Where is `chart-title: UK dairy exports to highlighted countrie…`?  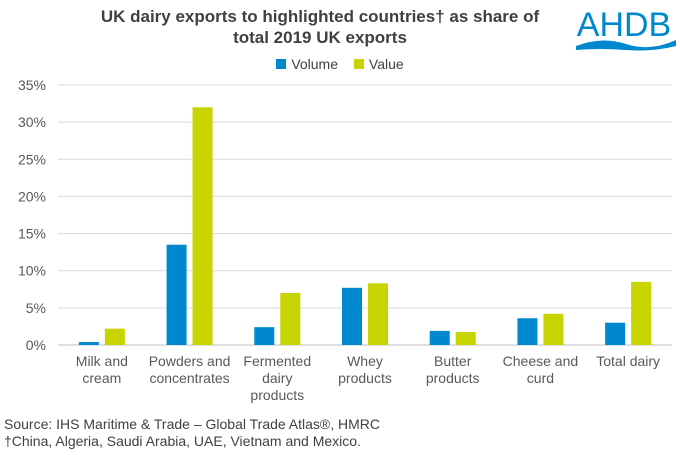
chart-title: UK dairy exports to highlighted countrie… is located at coordinates (320, 27).